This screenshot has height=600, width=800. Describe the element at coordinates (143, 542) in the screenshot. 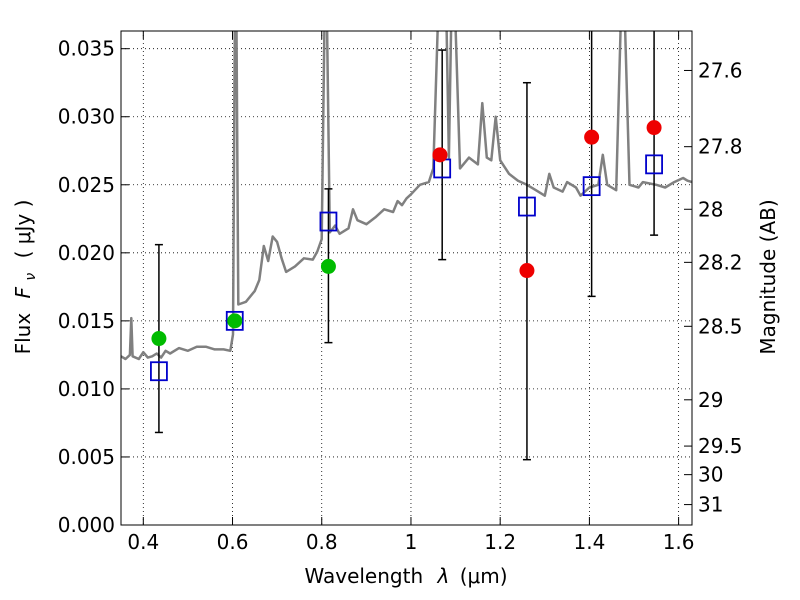

I see `x-tick-label: 0.4` at that location.